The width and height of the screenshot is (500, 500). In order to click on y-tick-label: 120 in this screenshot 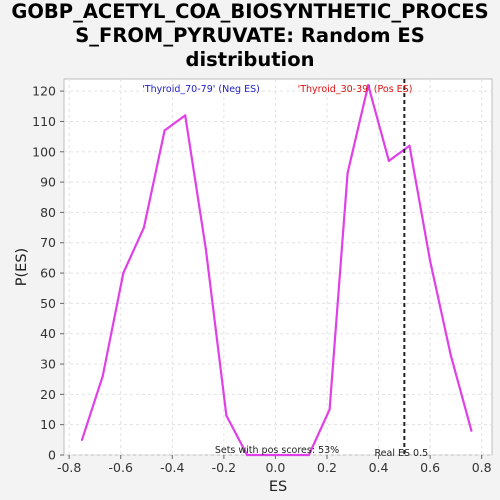, I will do `click(44, 91)`.